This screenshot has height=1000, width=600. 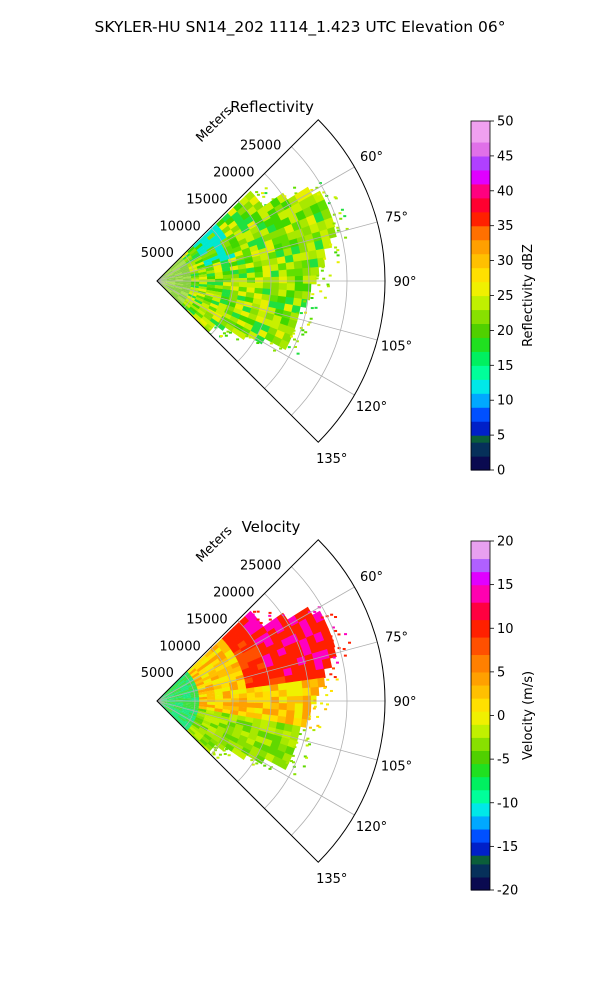 What do you see at coordinates (528, 715) in the screenshot?
I see `velocity-colorbar-label: Velocity (m/s)` at bounding box center [528, 715].